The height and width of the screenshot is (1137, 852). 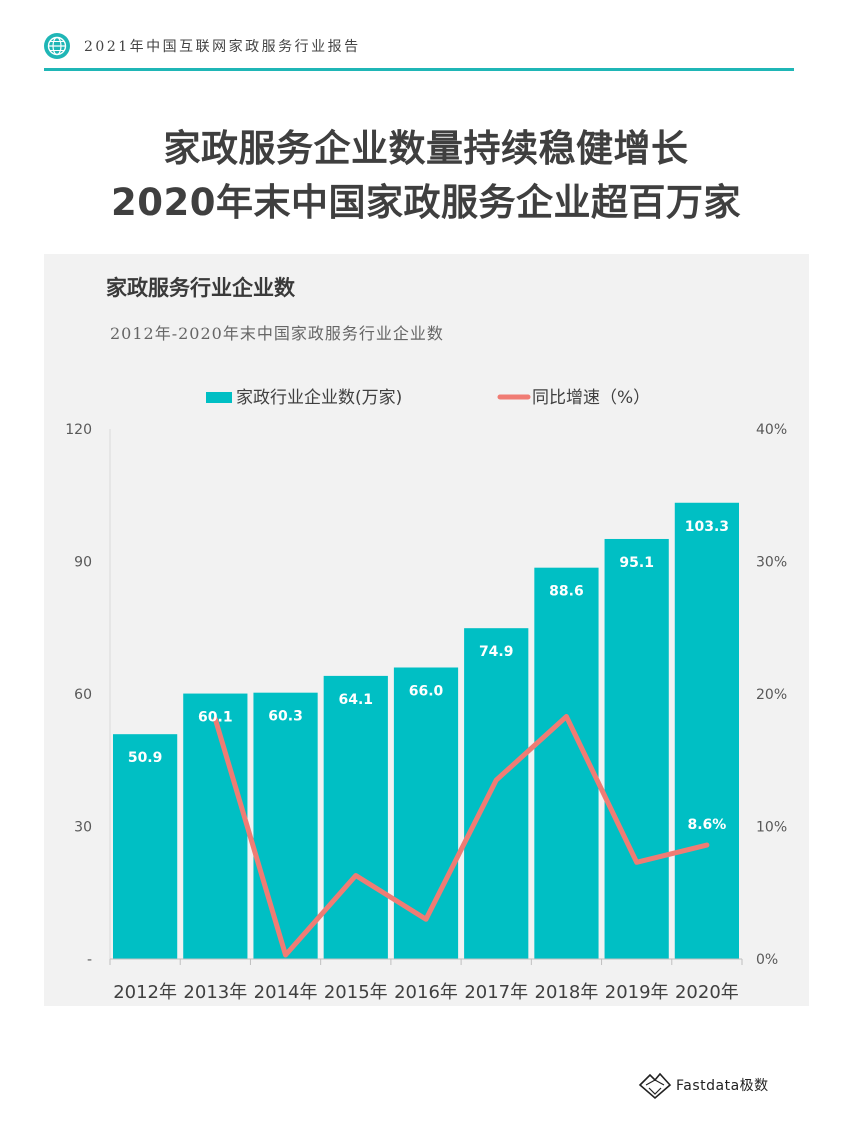 I want to click on globe-icon, so click(x=57, y=46).